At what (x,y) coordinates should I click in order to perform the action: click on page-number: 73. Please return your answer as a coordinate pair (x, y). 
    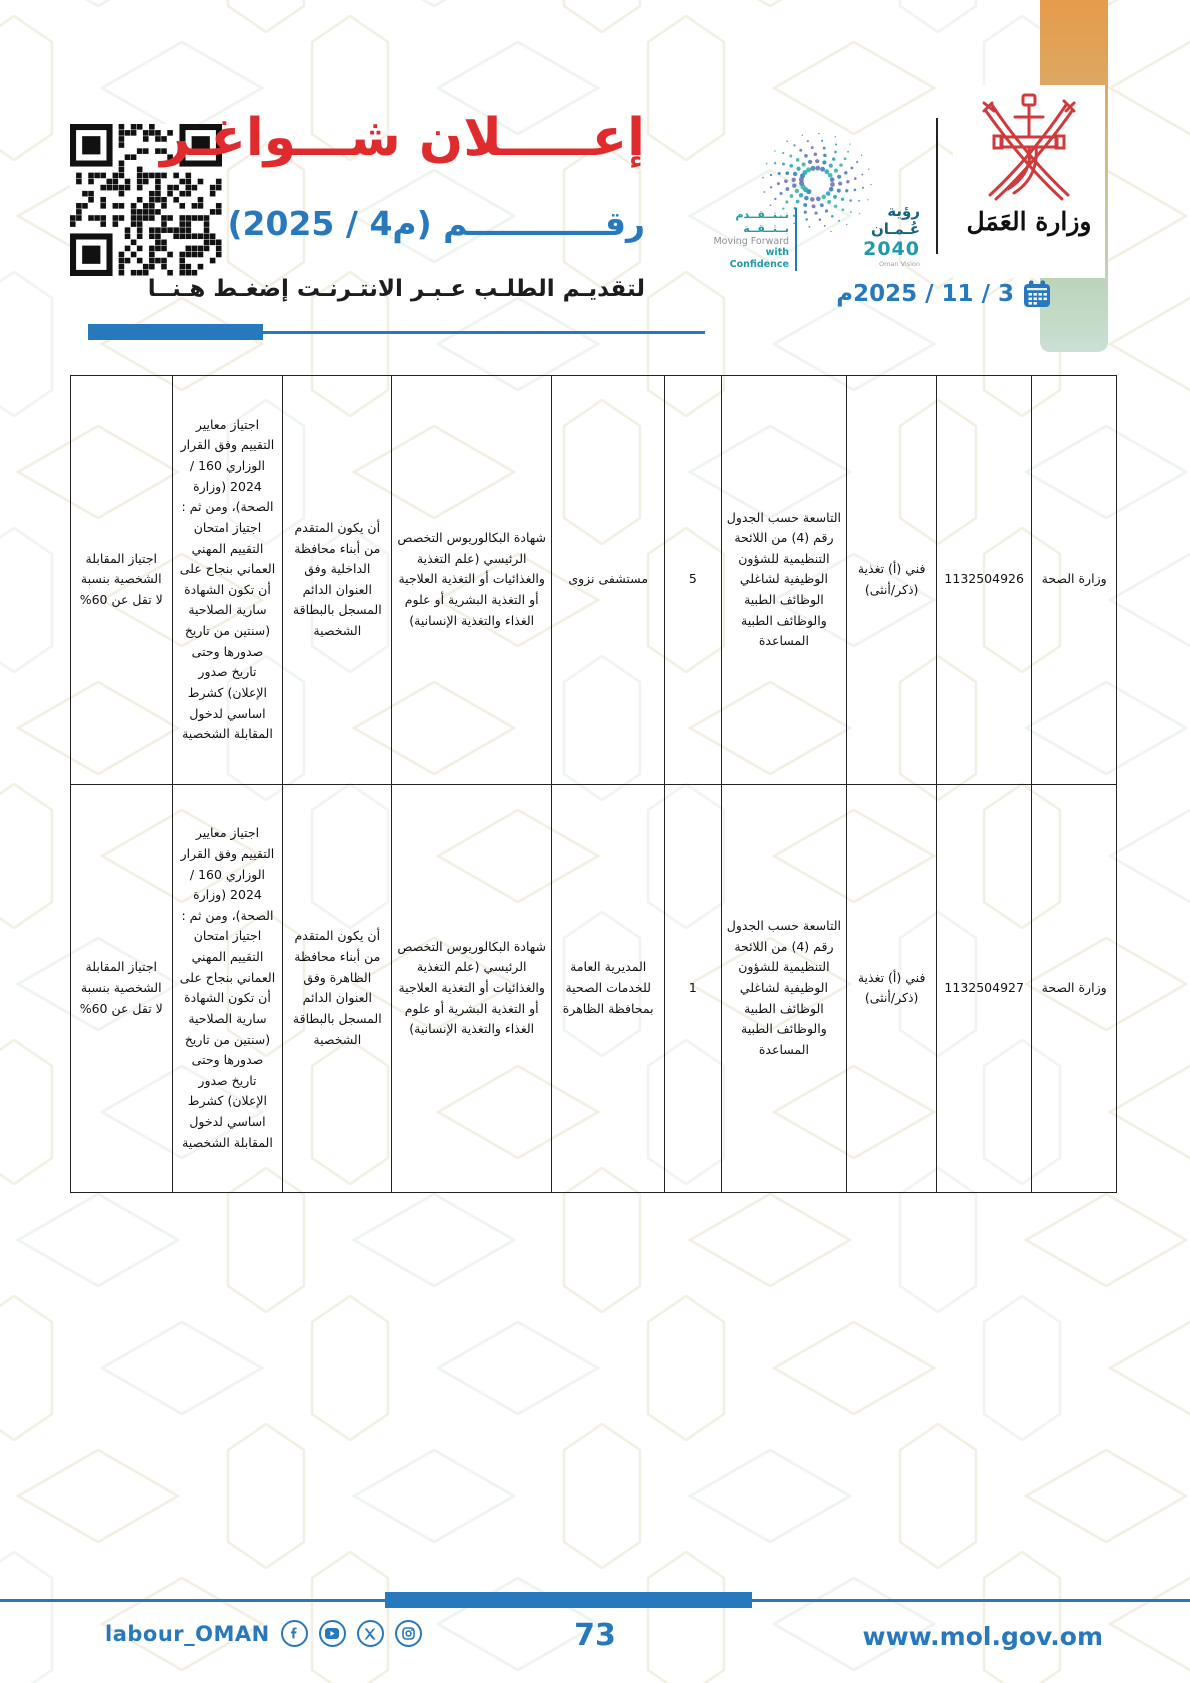
    Looking at the image, I should click on (595, 1635).